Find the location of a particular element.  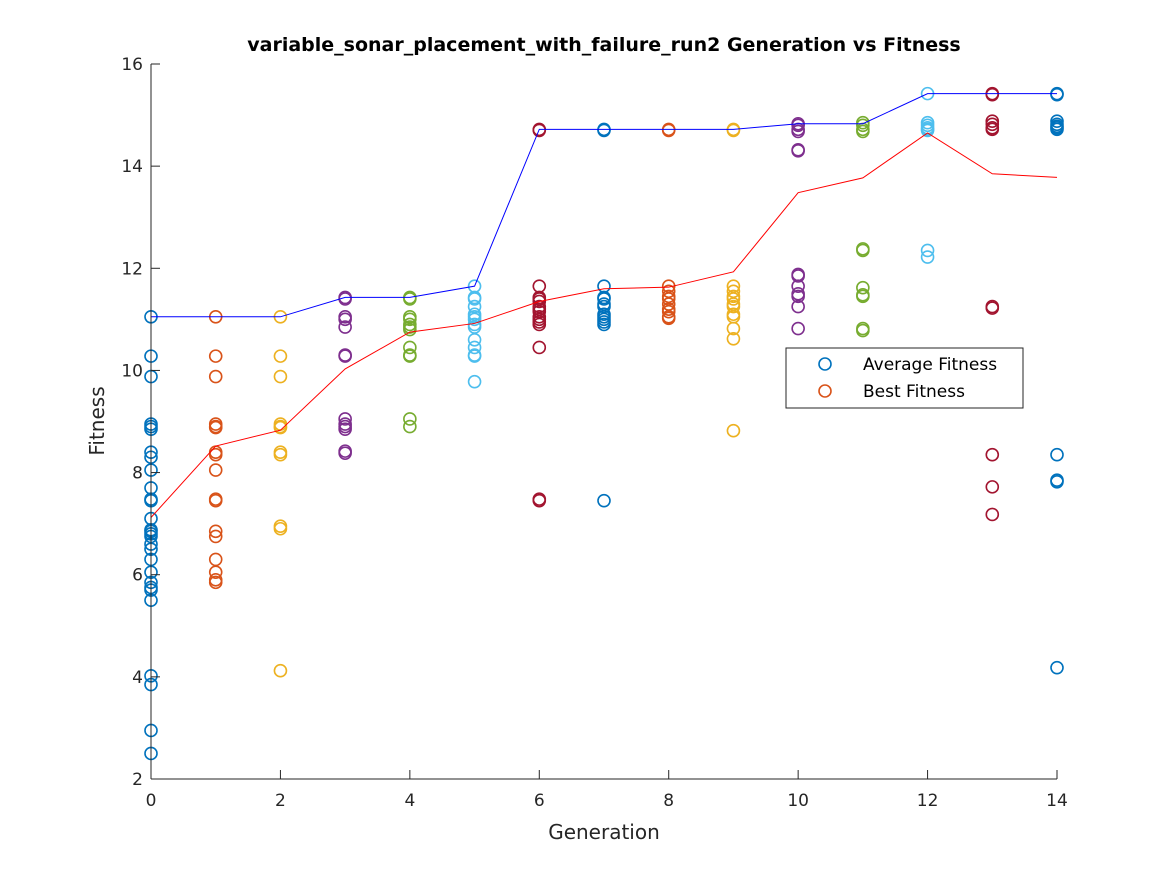

legend-label-average: Average Fitness is located at coordinates (930, 365).